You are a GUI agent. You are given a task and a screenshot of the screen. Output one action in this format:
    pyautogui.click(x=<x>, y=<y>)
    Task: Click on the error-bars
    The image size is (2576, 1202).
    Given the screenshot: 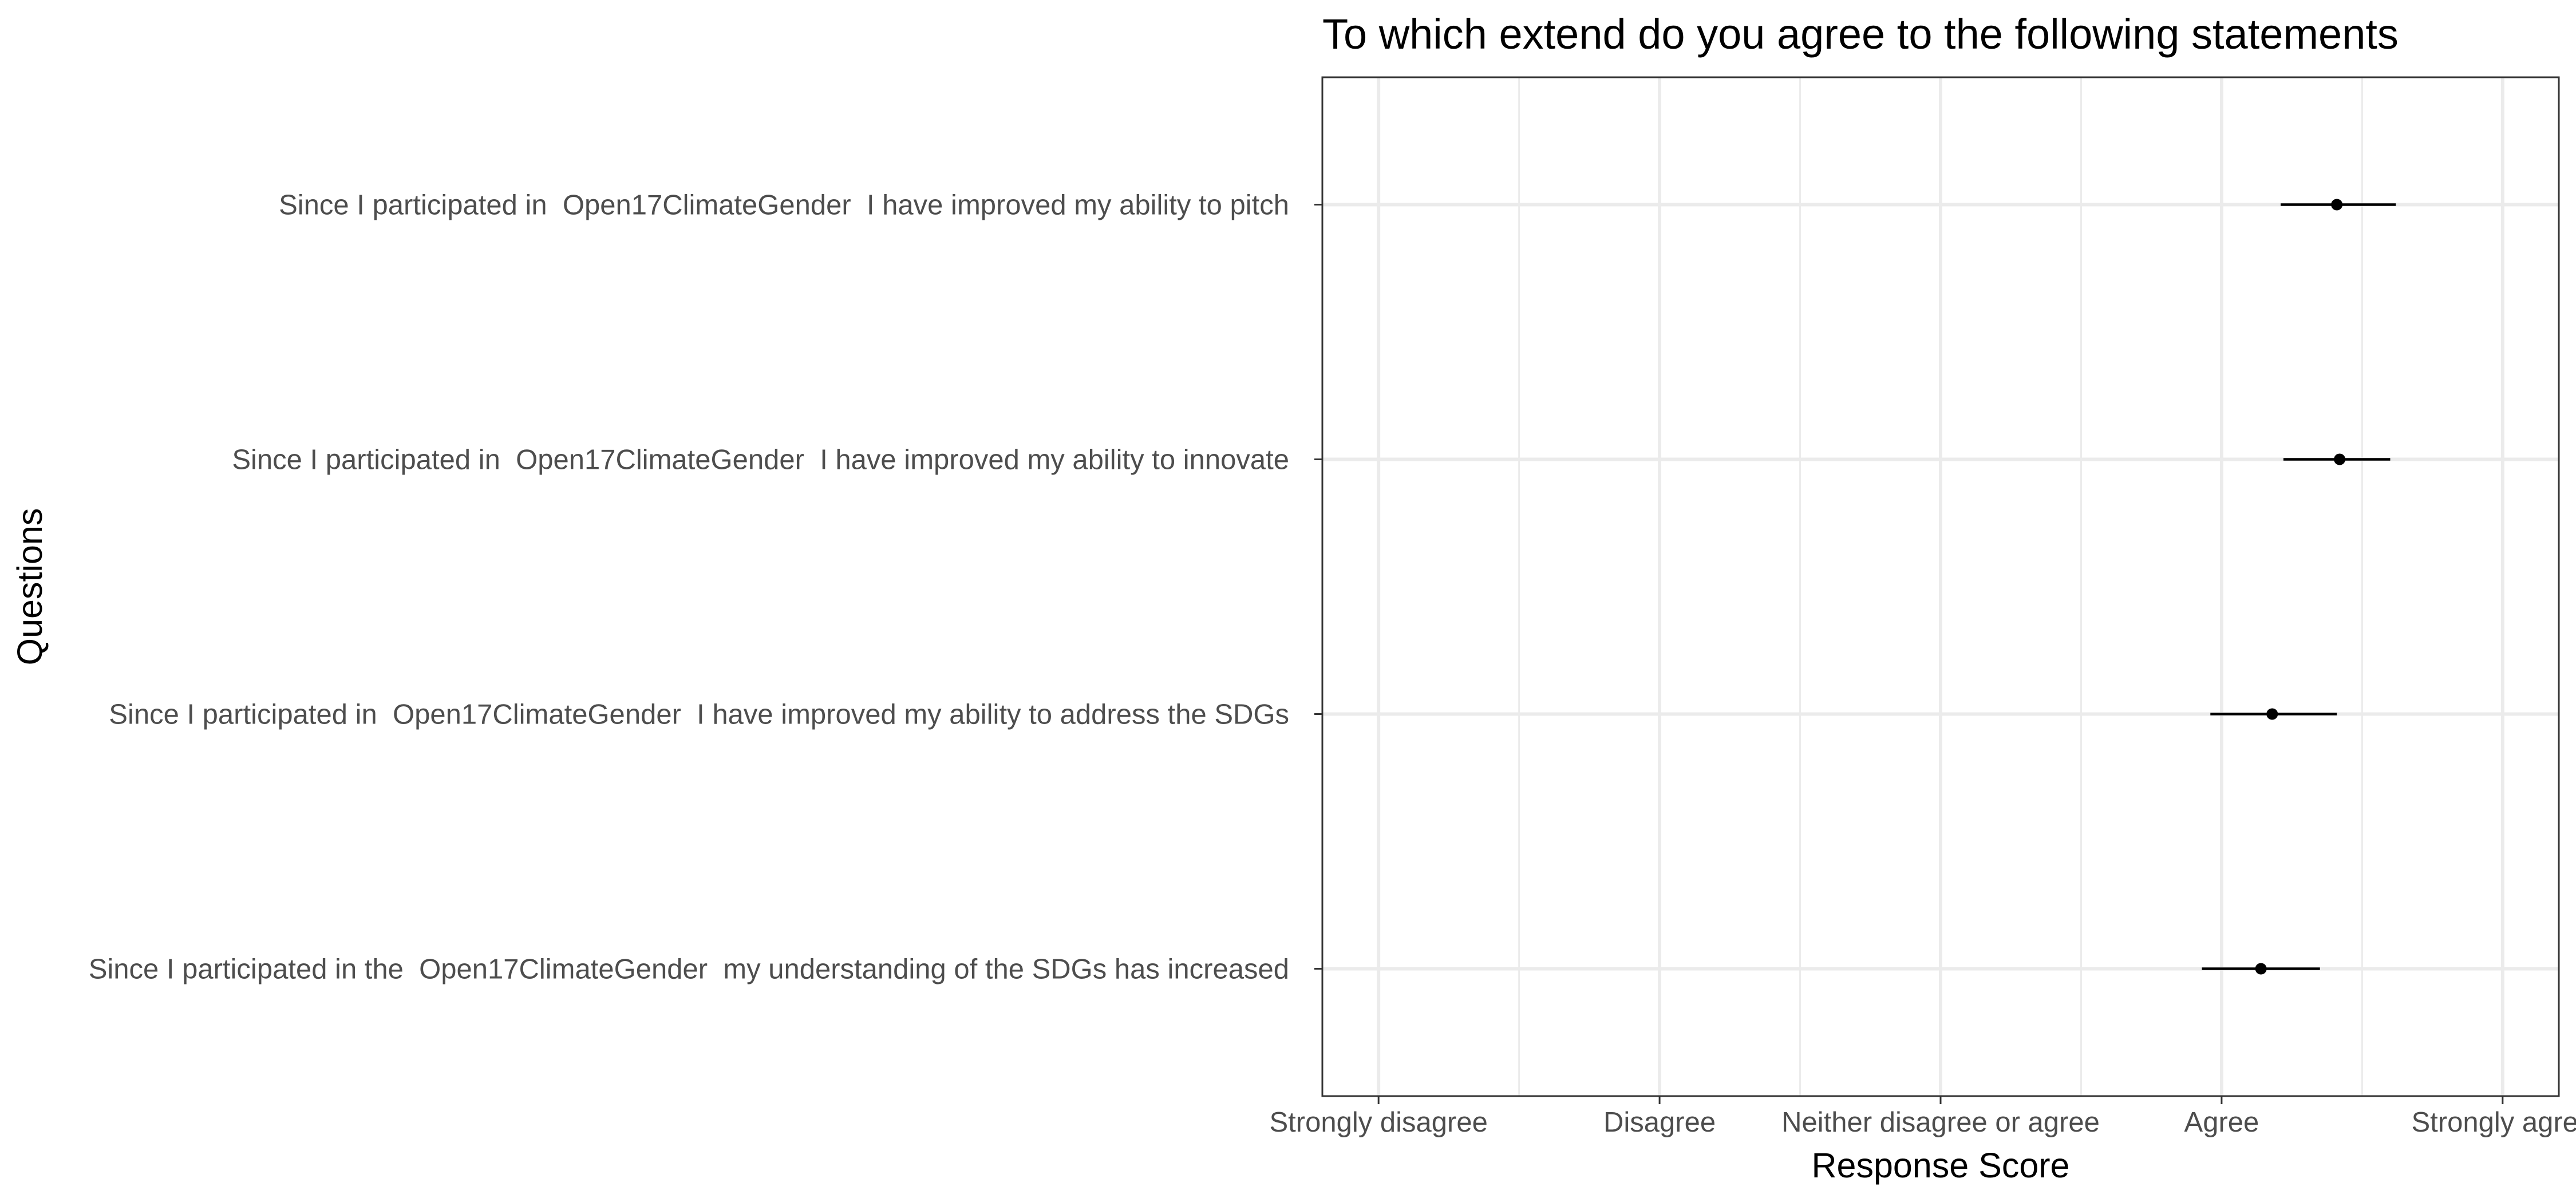 What is the action you would take?
    pyautogui.click(x=2299, y=586)
    